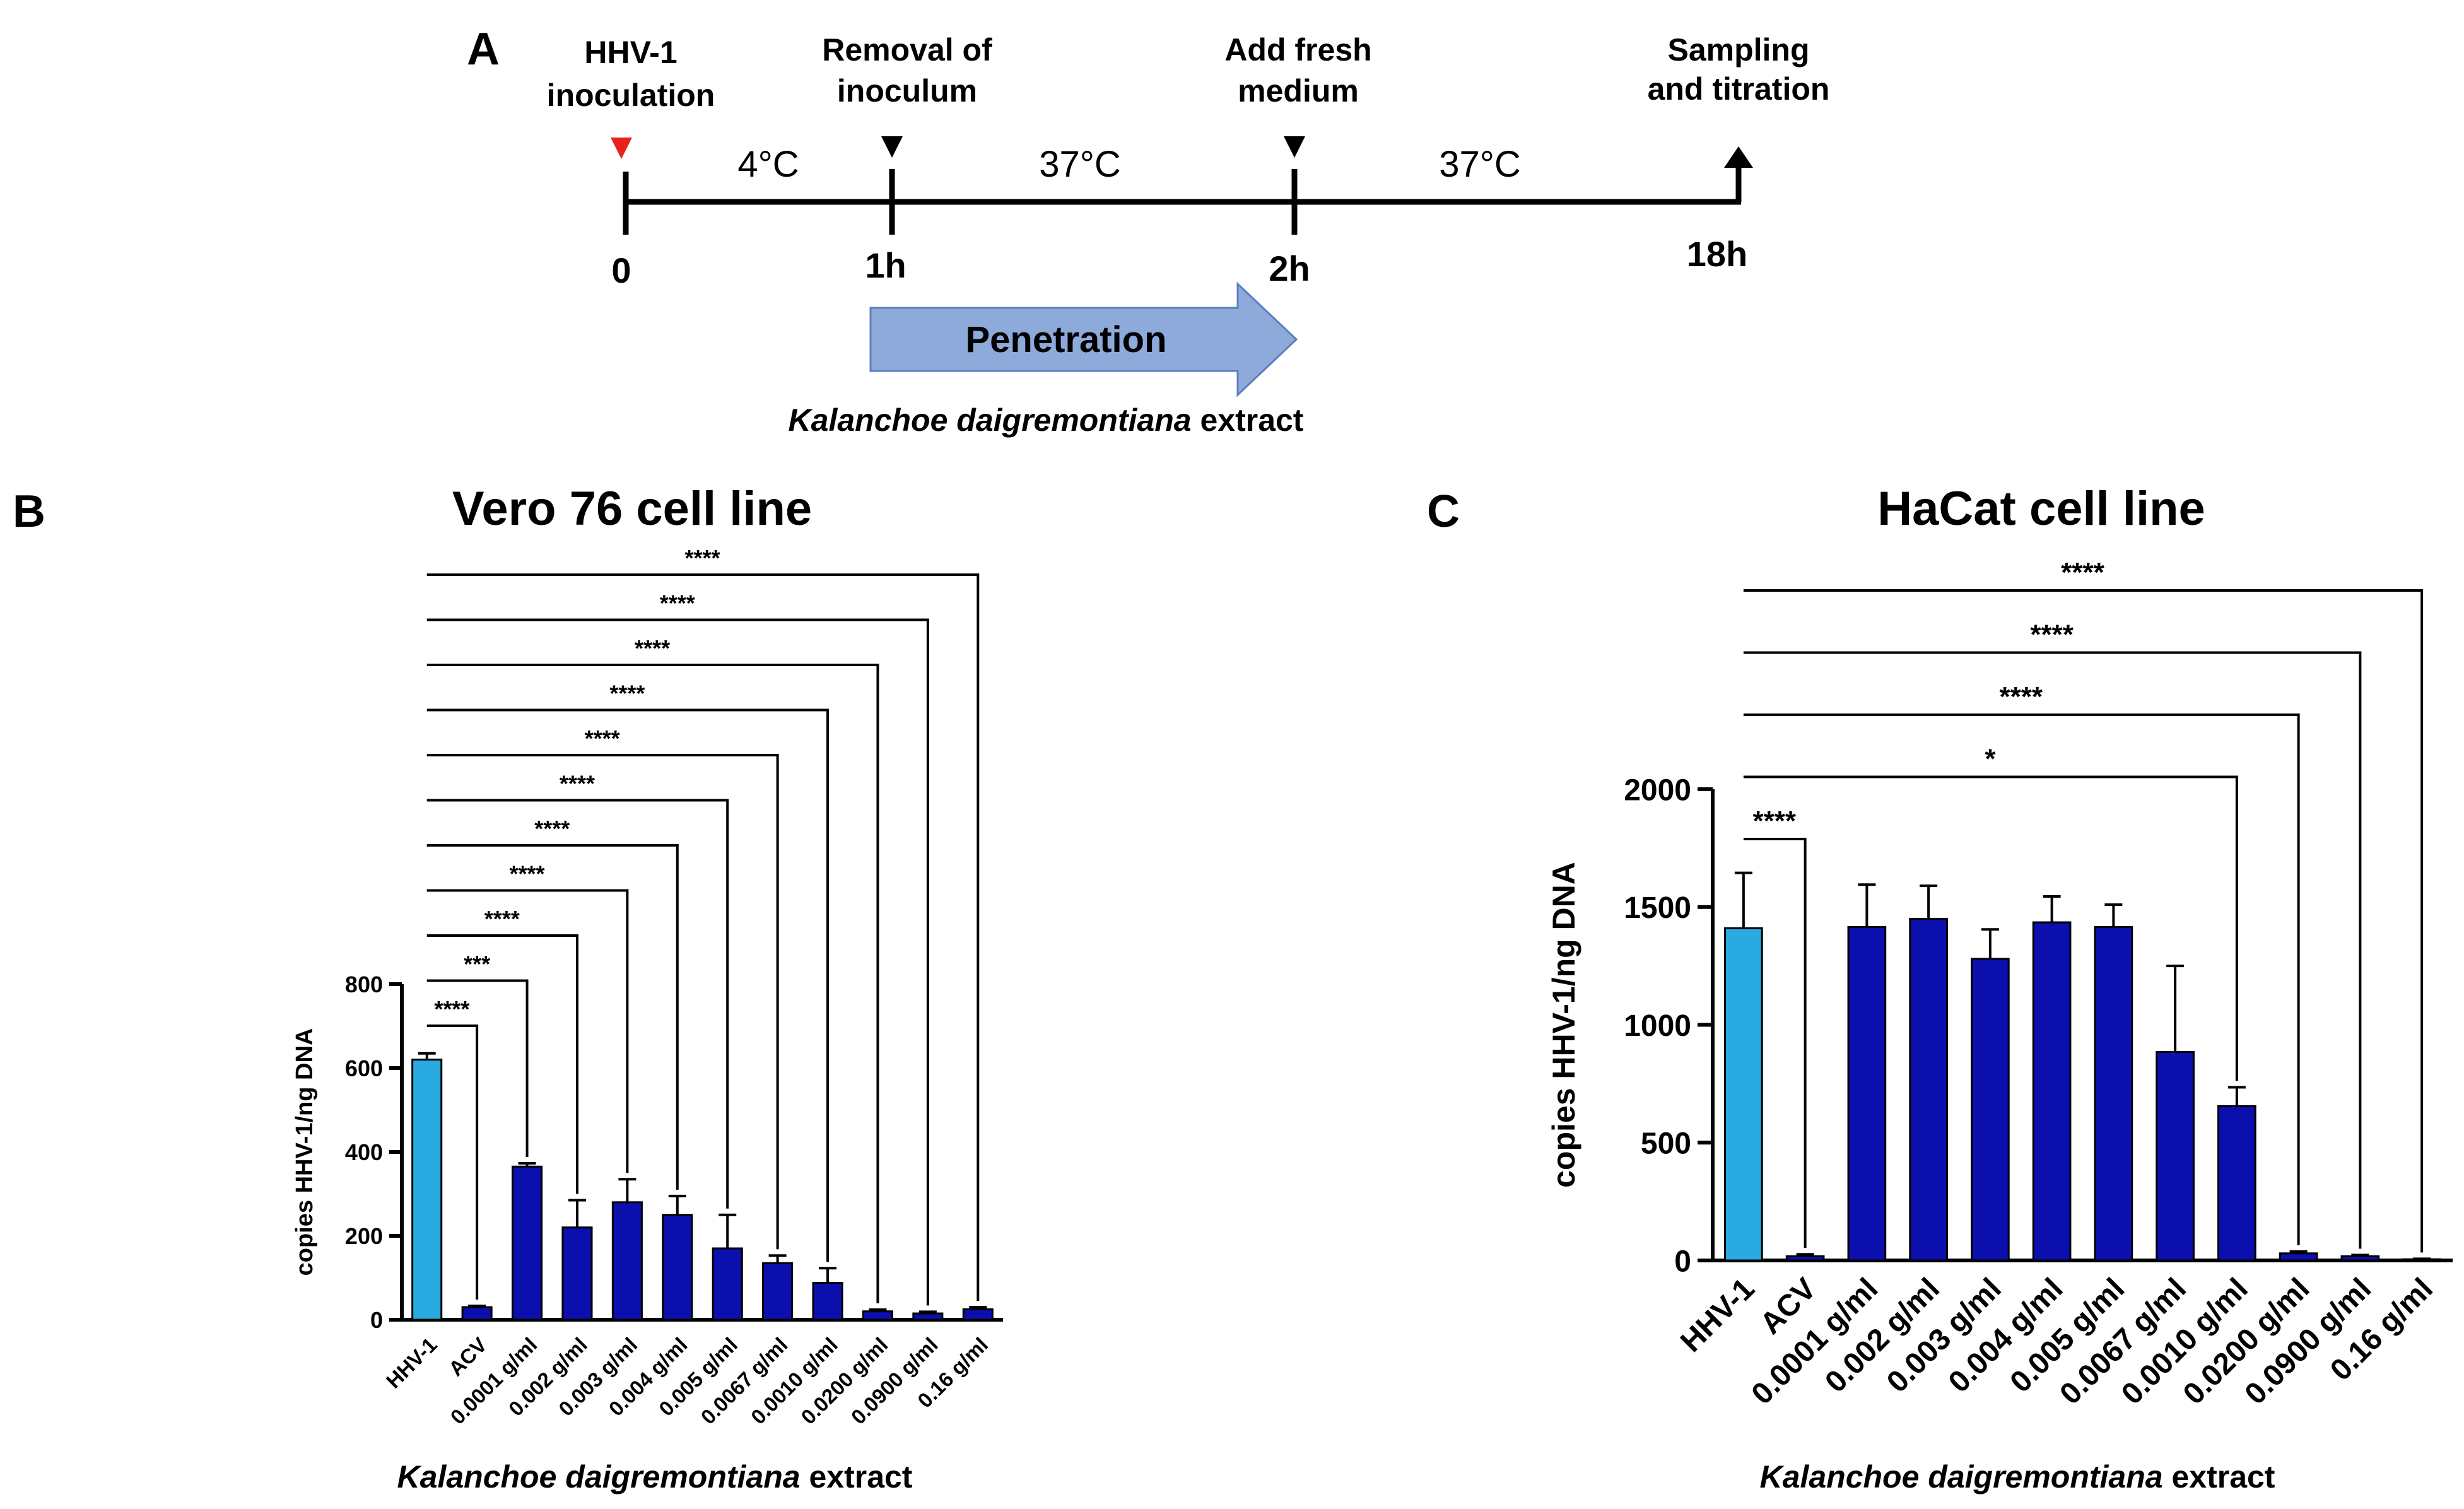  I want to click on event-inoculation-line2: inoculation, so click(631, 95).